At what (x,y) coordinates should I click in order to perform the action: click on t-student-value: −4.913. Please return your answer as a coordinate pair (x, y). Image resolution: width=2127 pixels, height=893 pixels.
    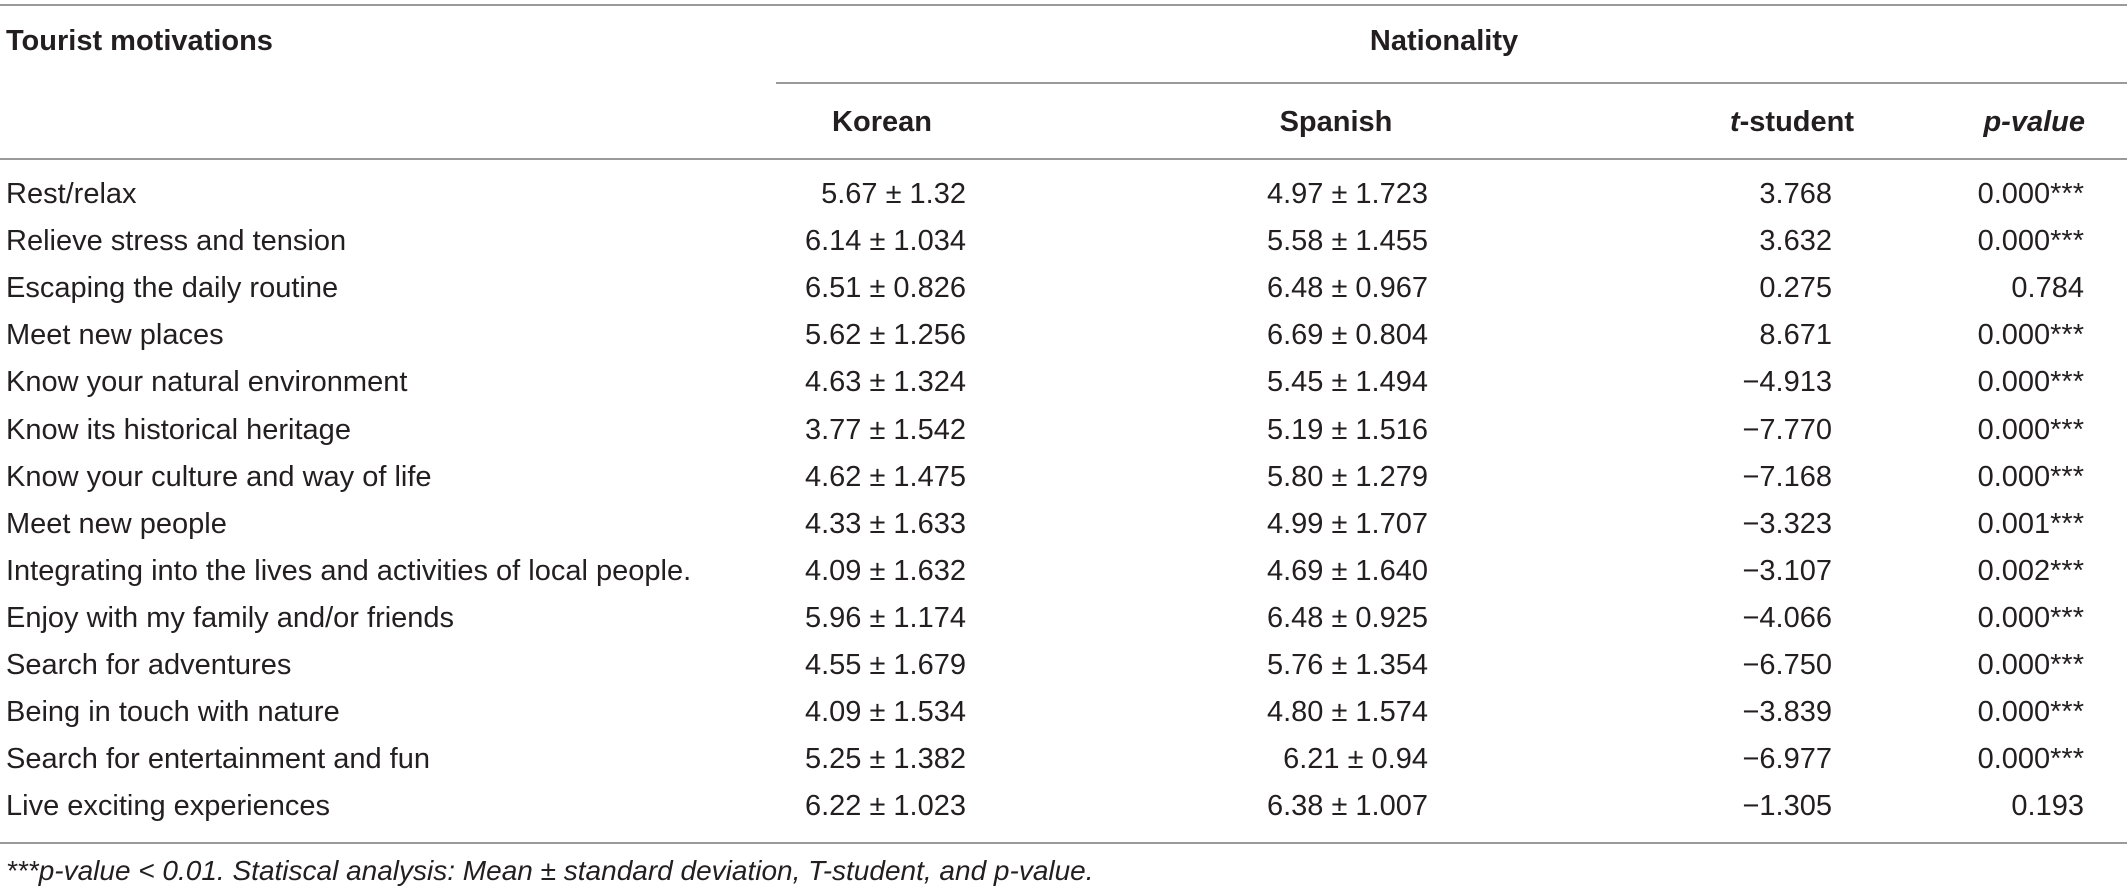
    Looking at the image, I should click on (1787, 382).